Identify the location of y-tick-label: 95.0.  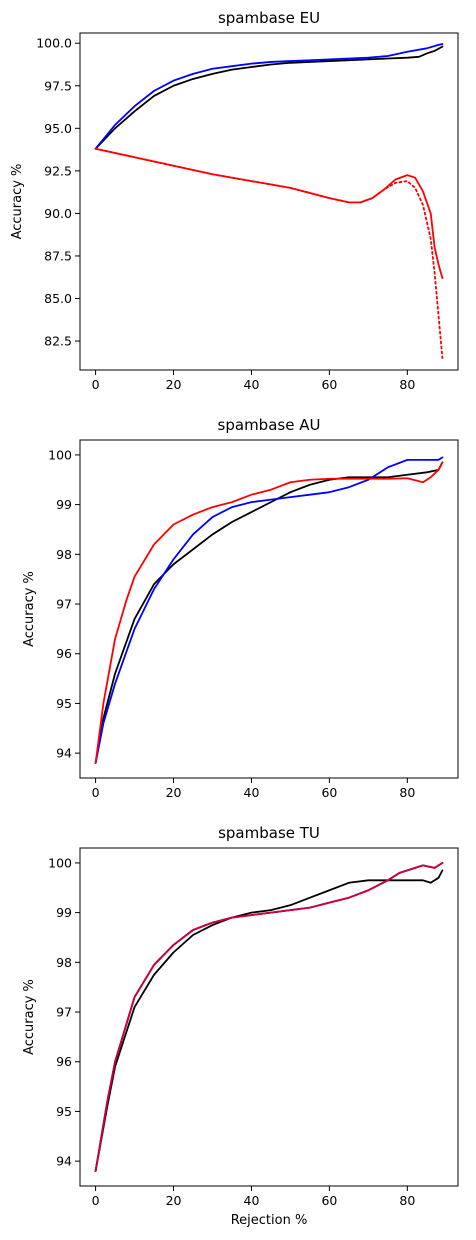
(58, 128).